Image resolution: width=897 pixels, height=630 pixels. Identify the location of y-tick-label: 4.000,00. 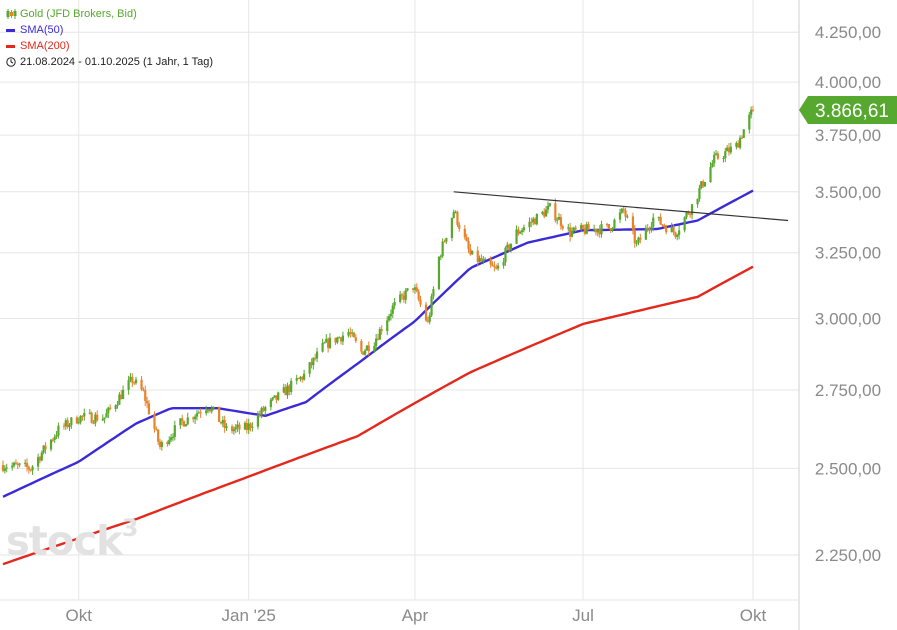
(848, 82).